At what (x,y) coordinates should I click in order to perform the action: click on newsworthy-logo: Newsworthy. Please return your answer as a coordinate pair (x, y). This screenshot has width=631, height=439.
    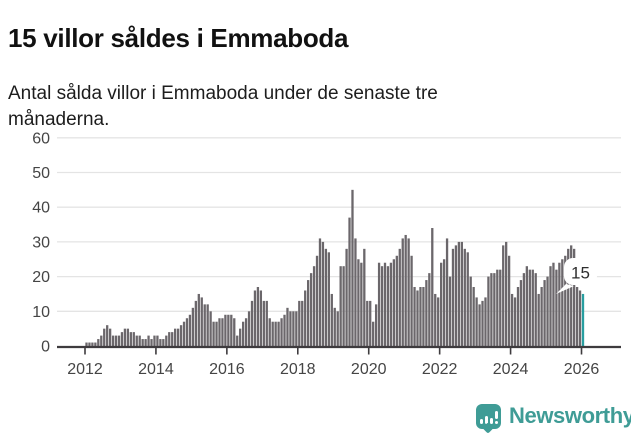
    Looking at the image, I should click on (553, 416).